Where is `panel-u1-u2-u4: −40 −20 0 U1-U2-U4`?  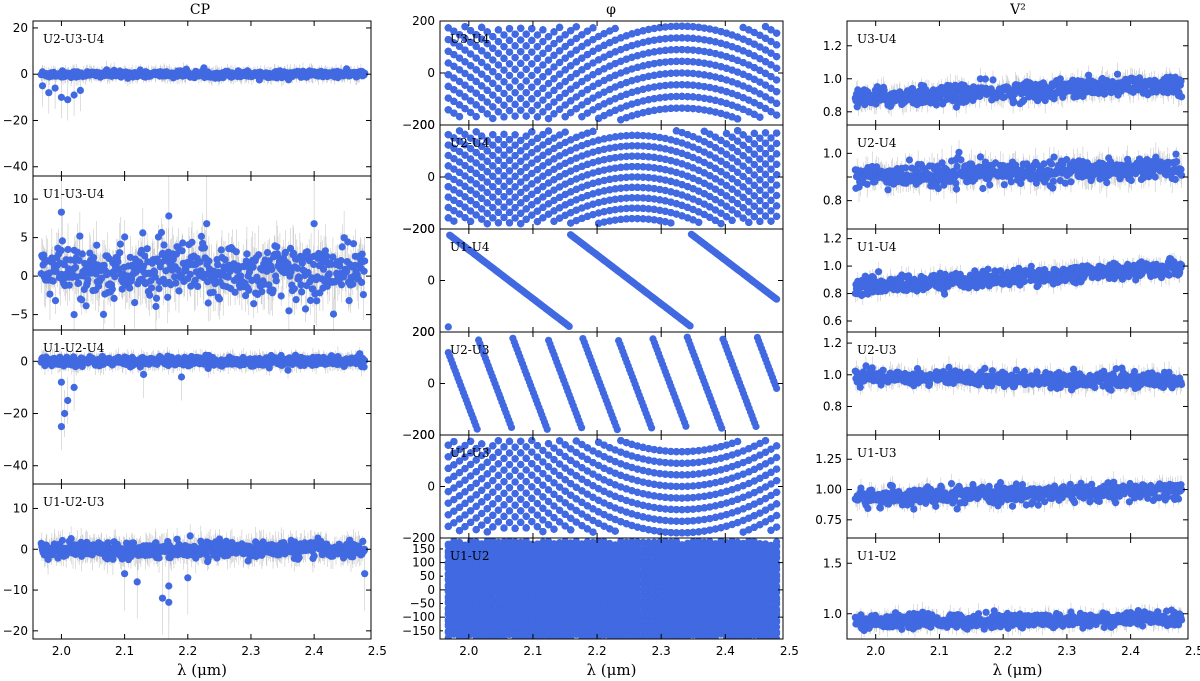
panel-u1-u2-u4: −40 −20 0 U1-U2-U4 is located at coordinates (187, 407).